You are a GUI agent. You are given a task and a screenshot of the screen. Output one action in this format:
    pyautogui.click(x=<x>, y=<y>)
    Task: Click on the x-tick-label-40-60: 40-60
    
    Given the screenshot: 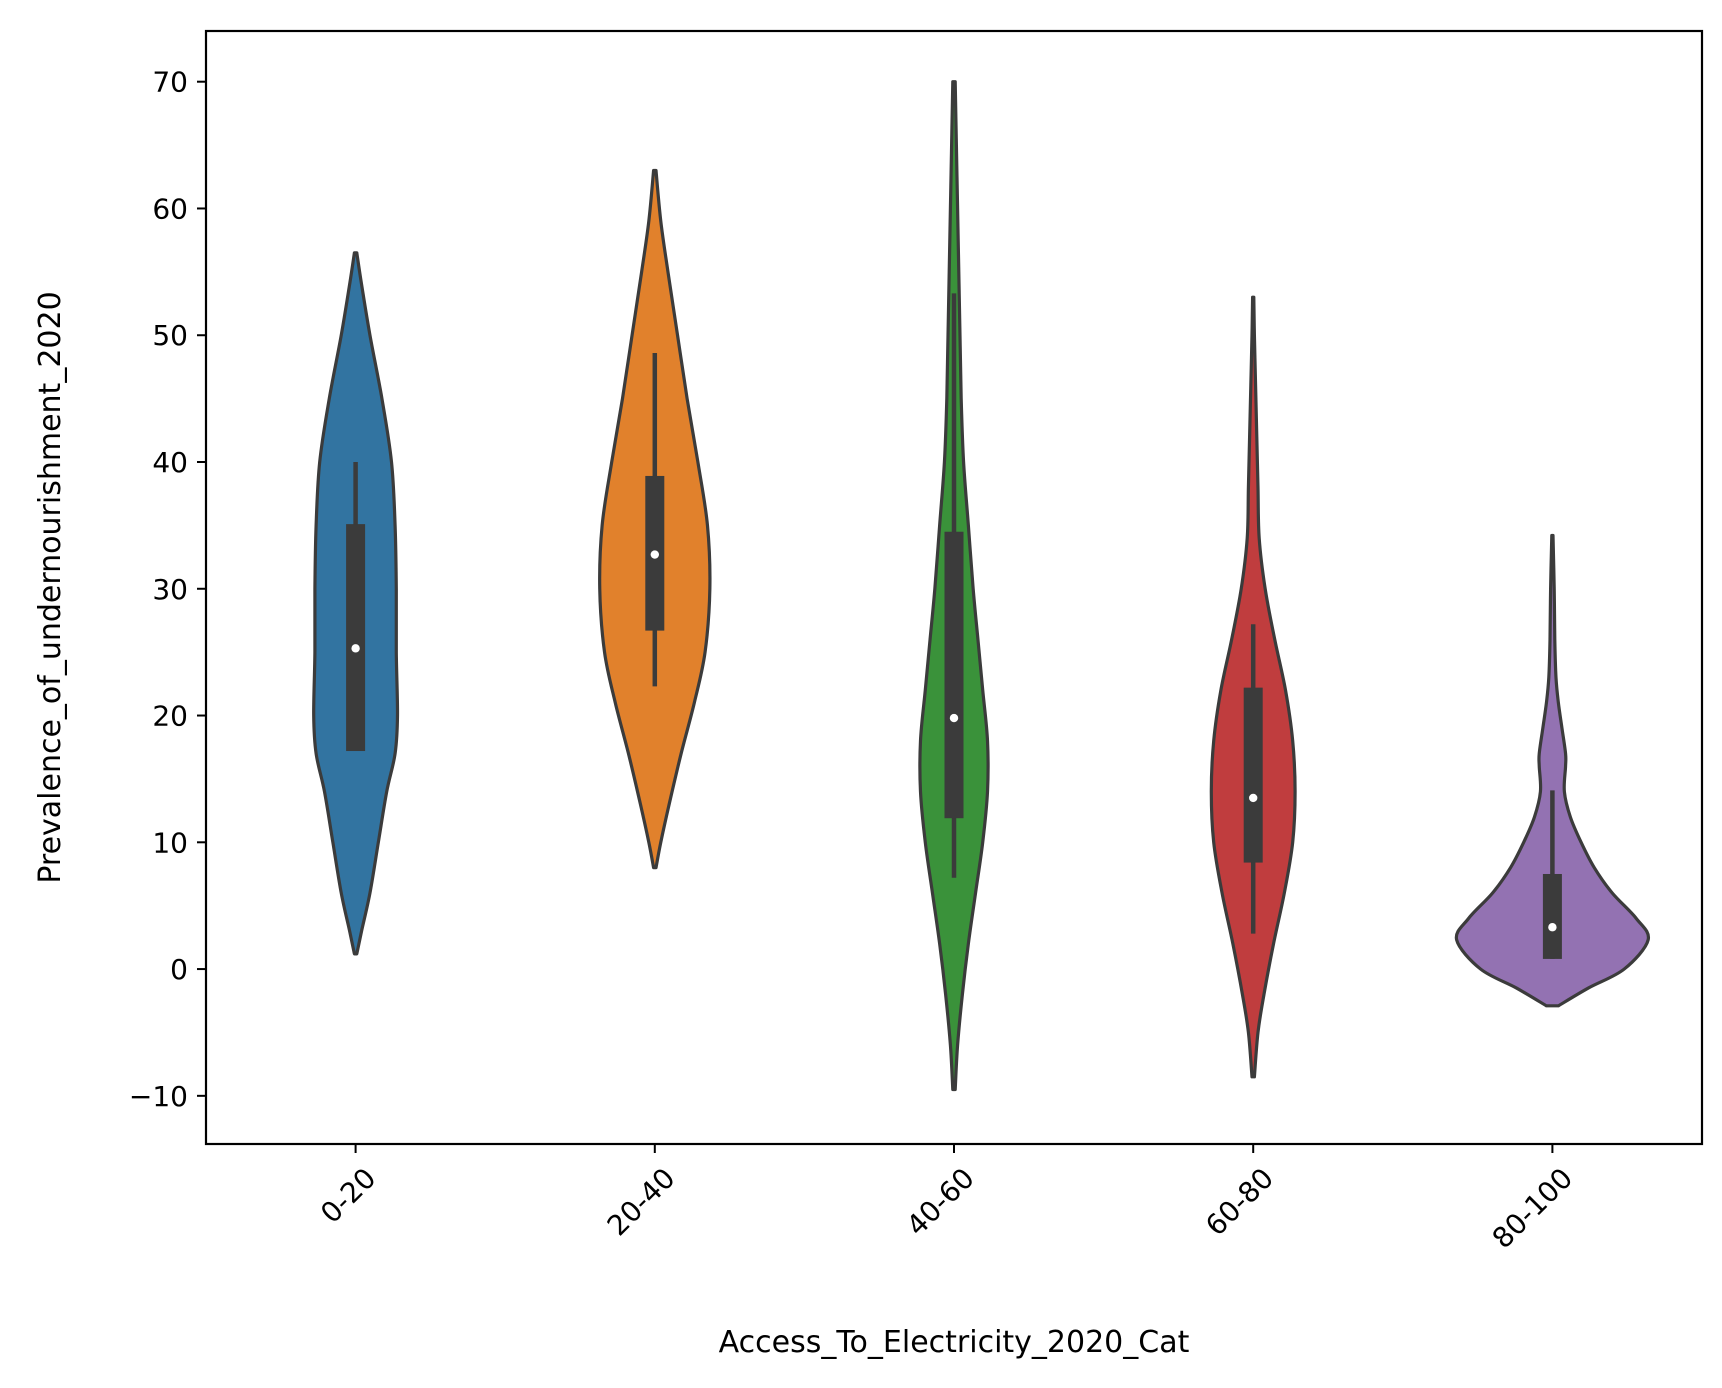 What is the action you would take?
    pyautogui.click(x=940, y=1201)
    